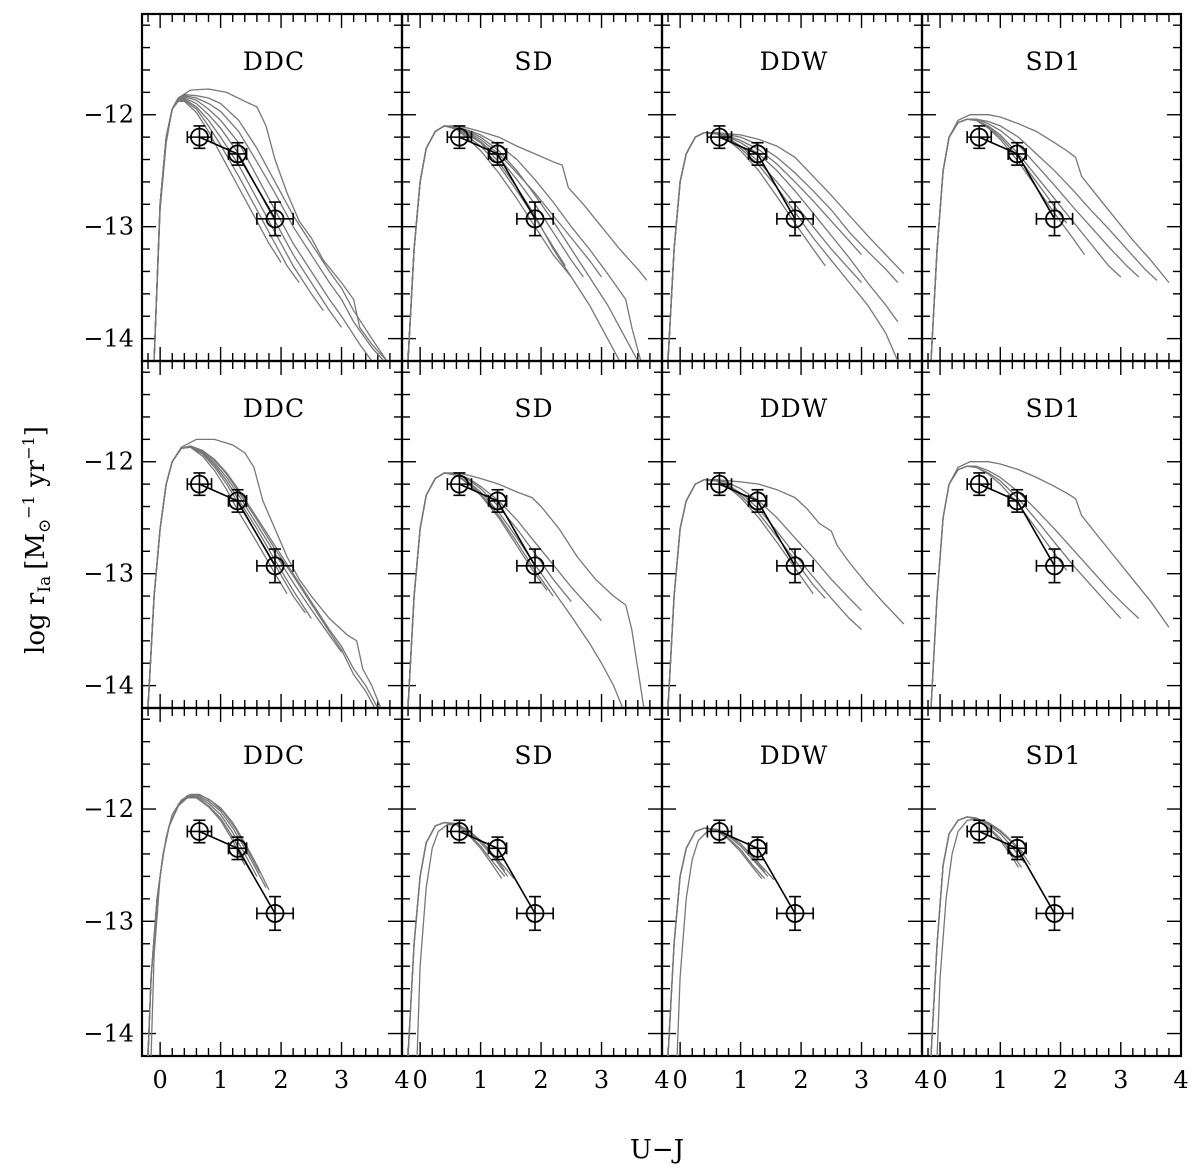  I want to click on y-axis-label-exp1: −1, so click(28, 507).